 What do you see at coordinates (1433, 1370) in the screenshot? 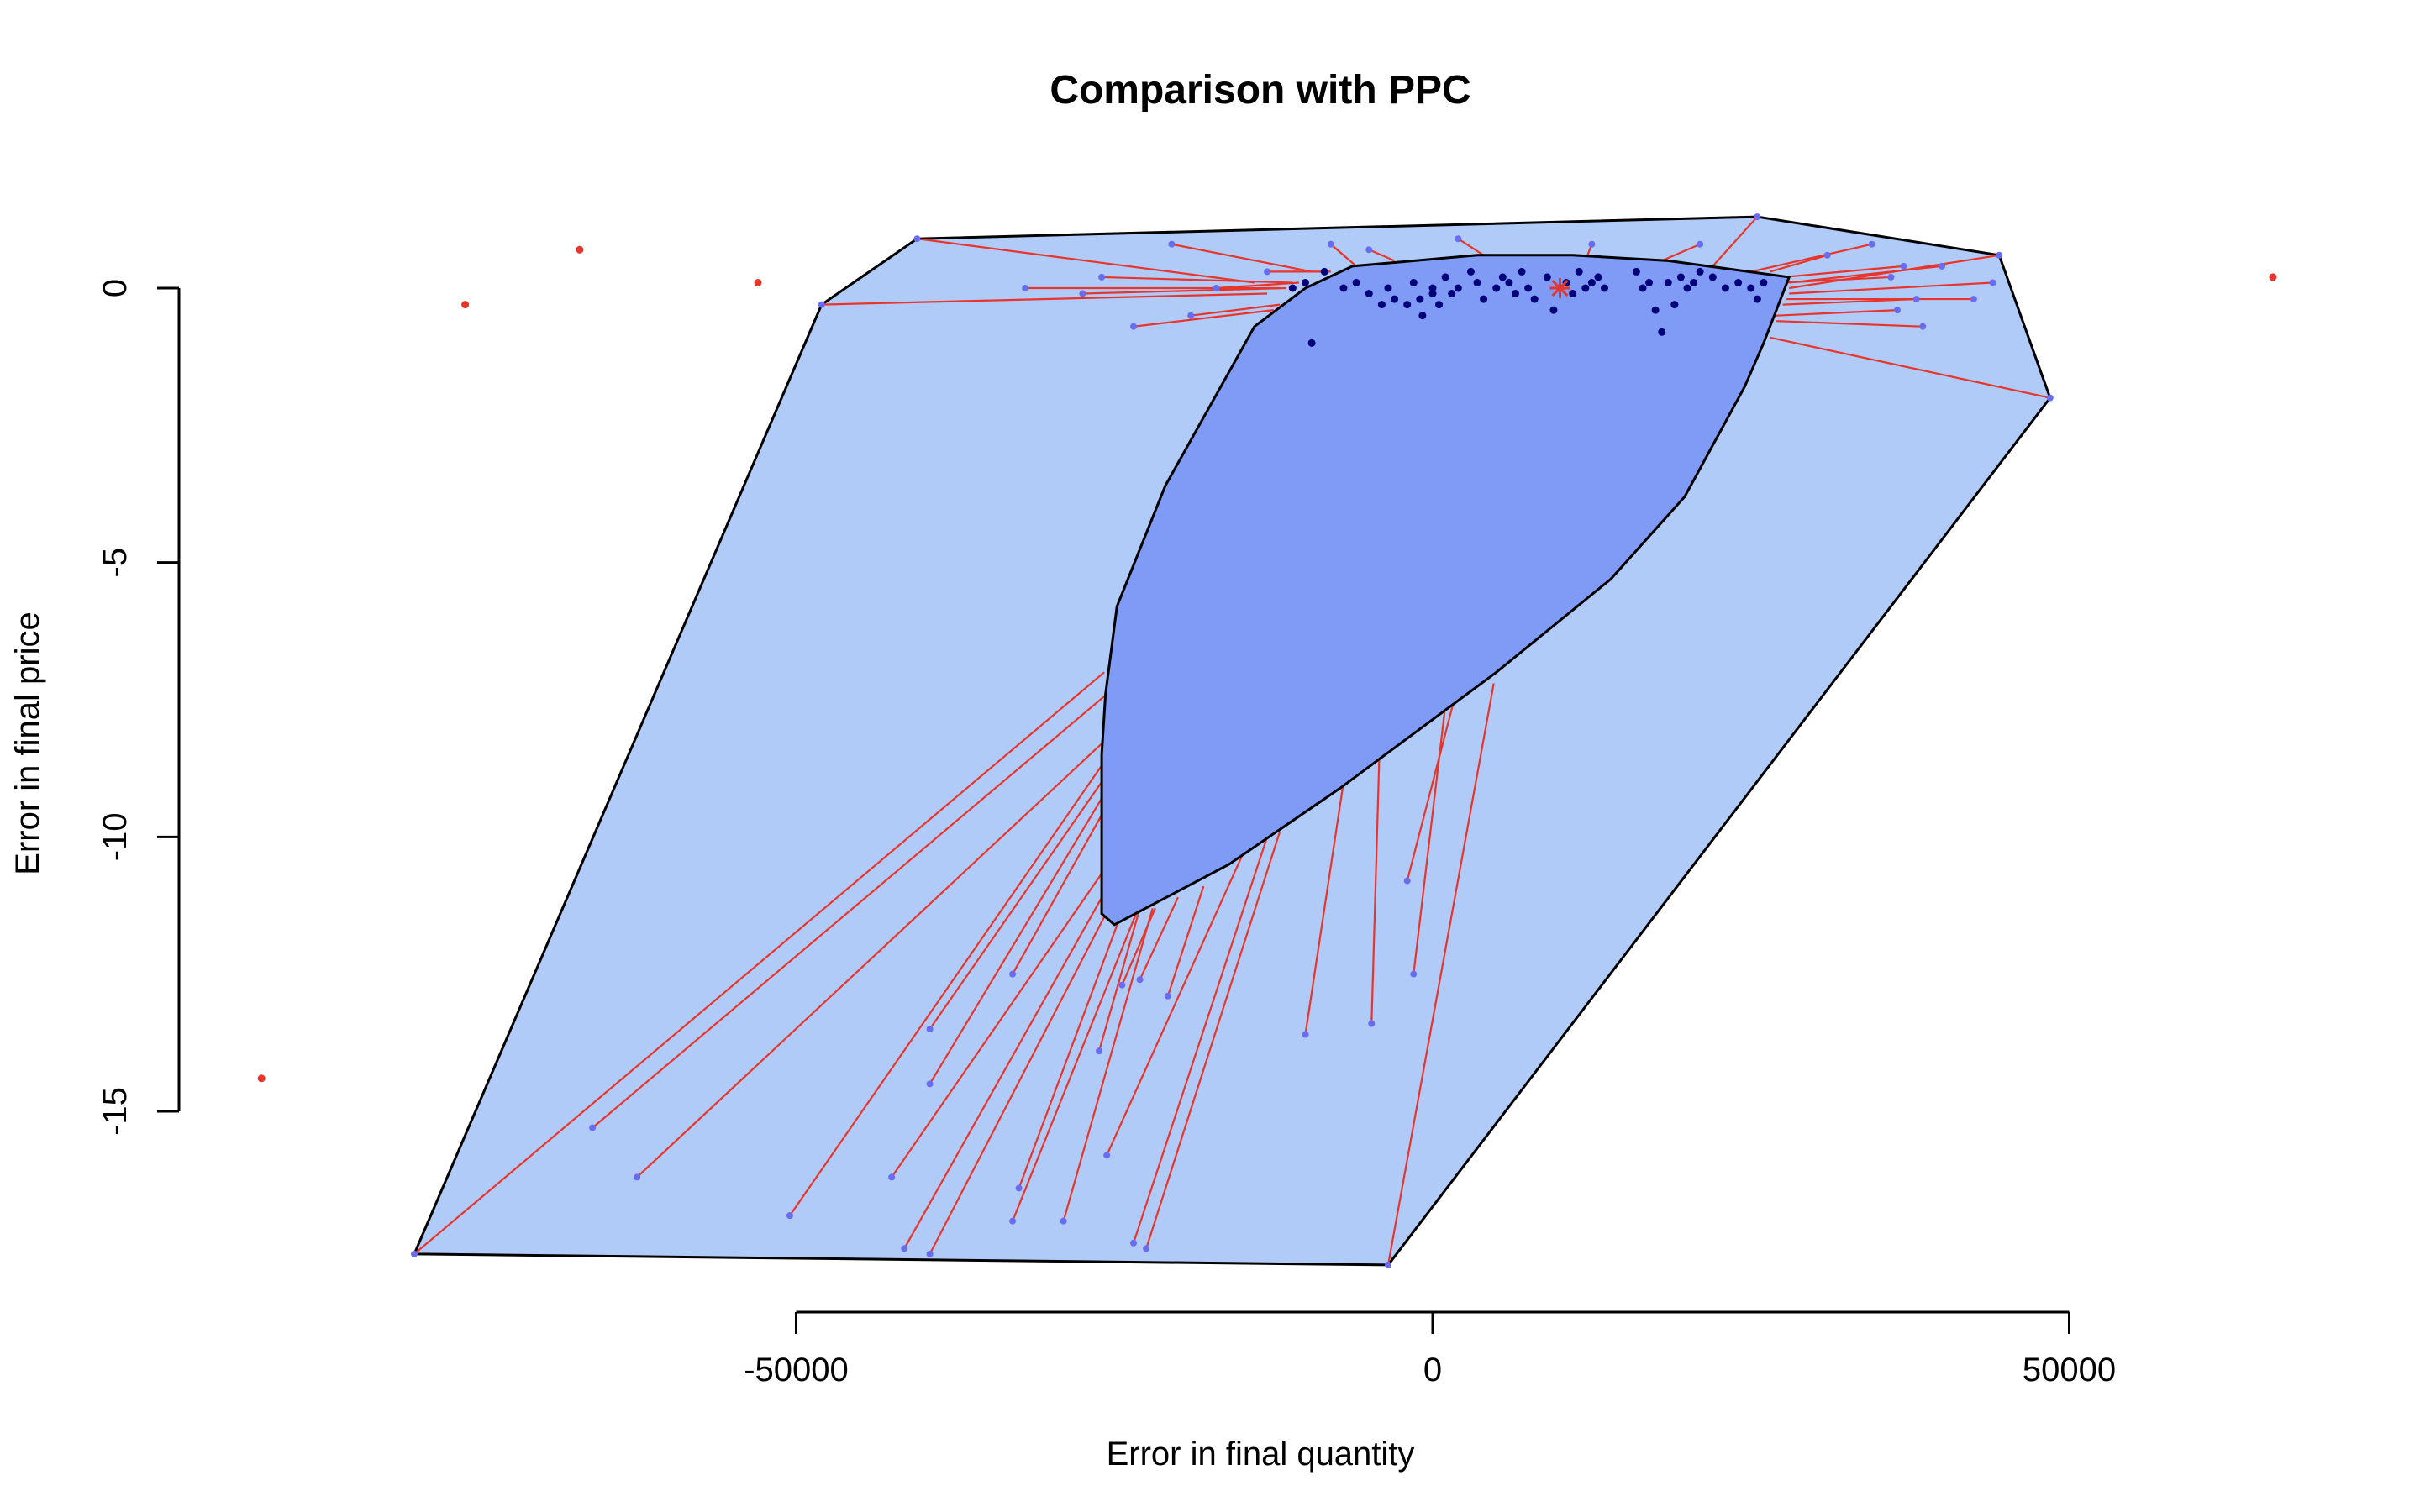
I see `x-tick-label: 0` at bounding box center [1433, 1370].